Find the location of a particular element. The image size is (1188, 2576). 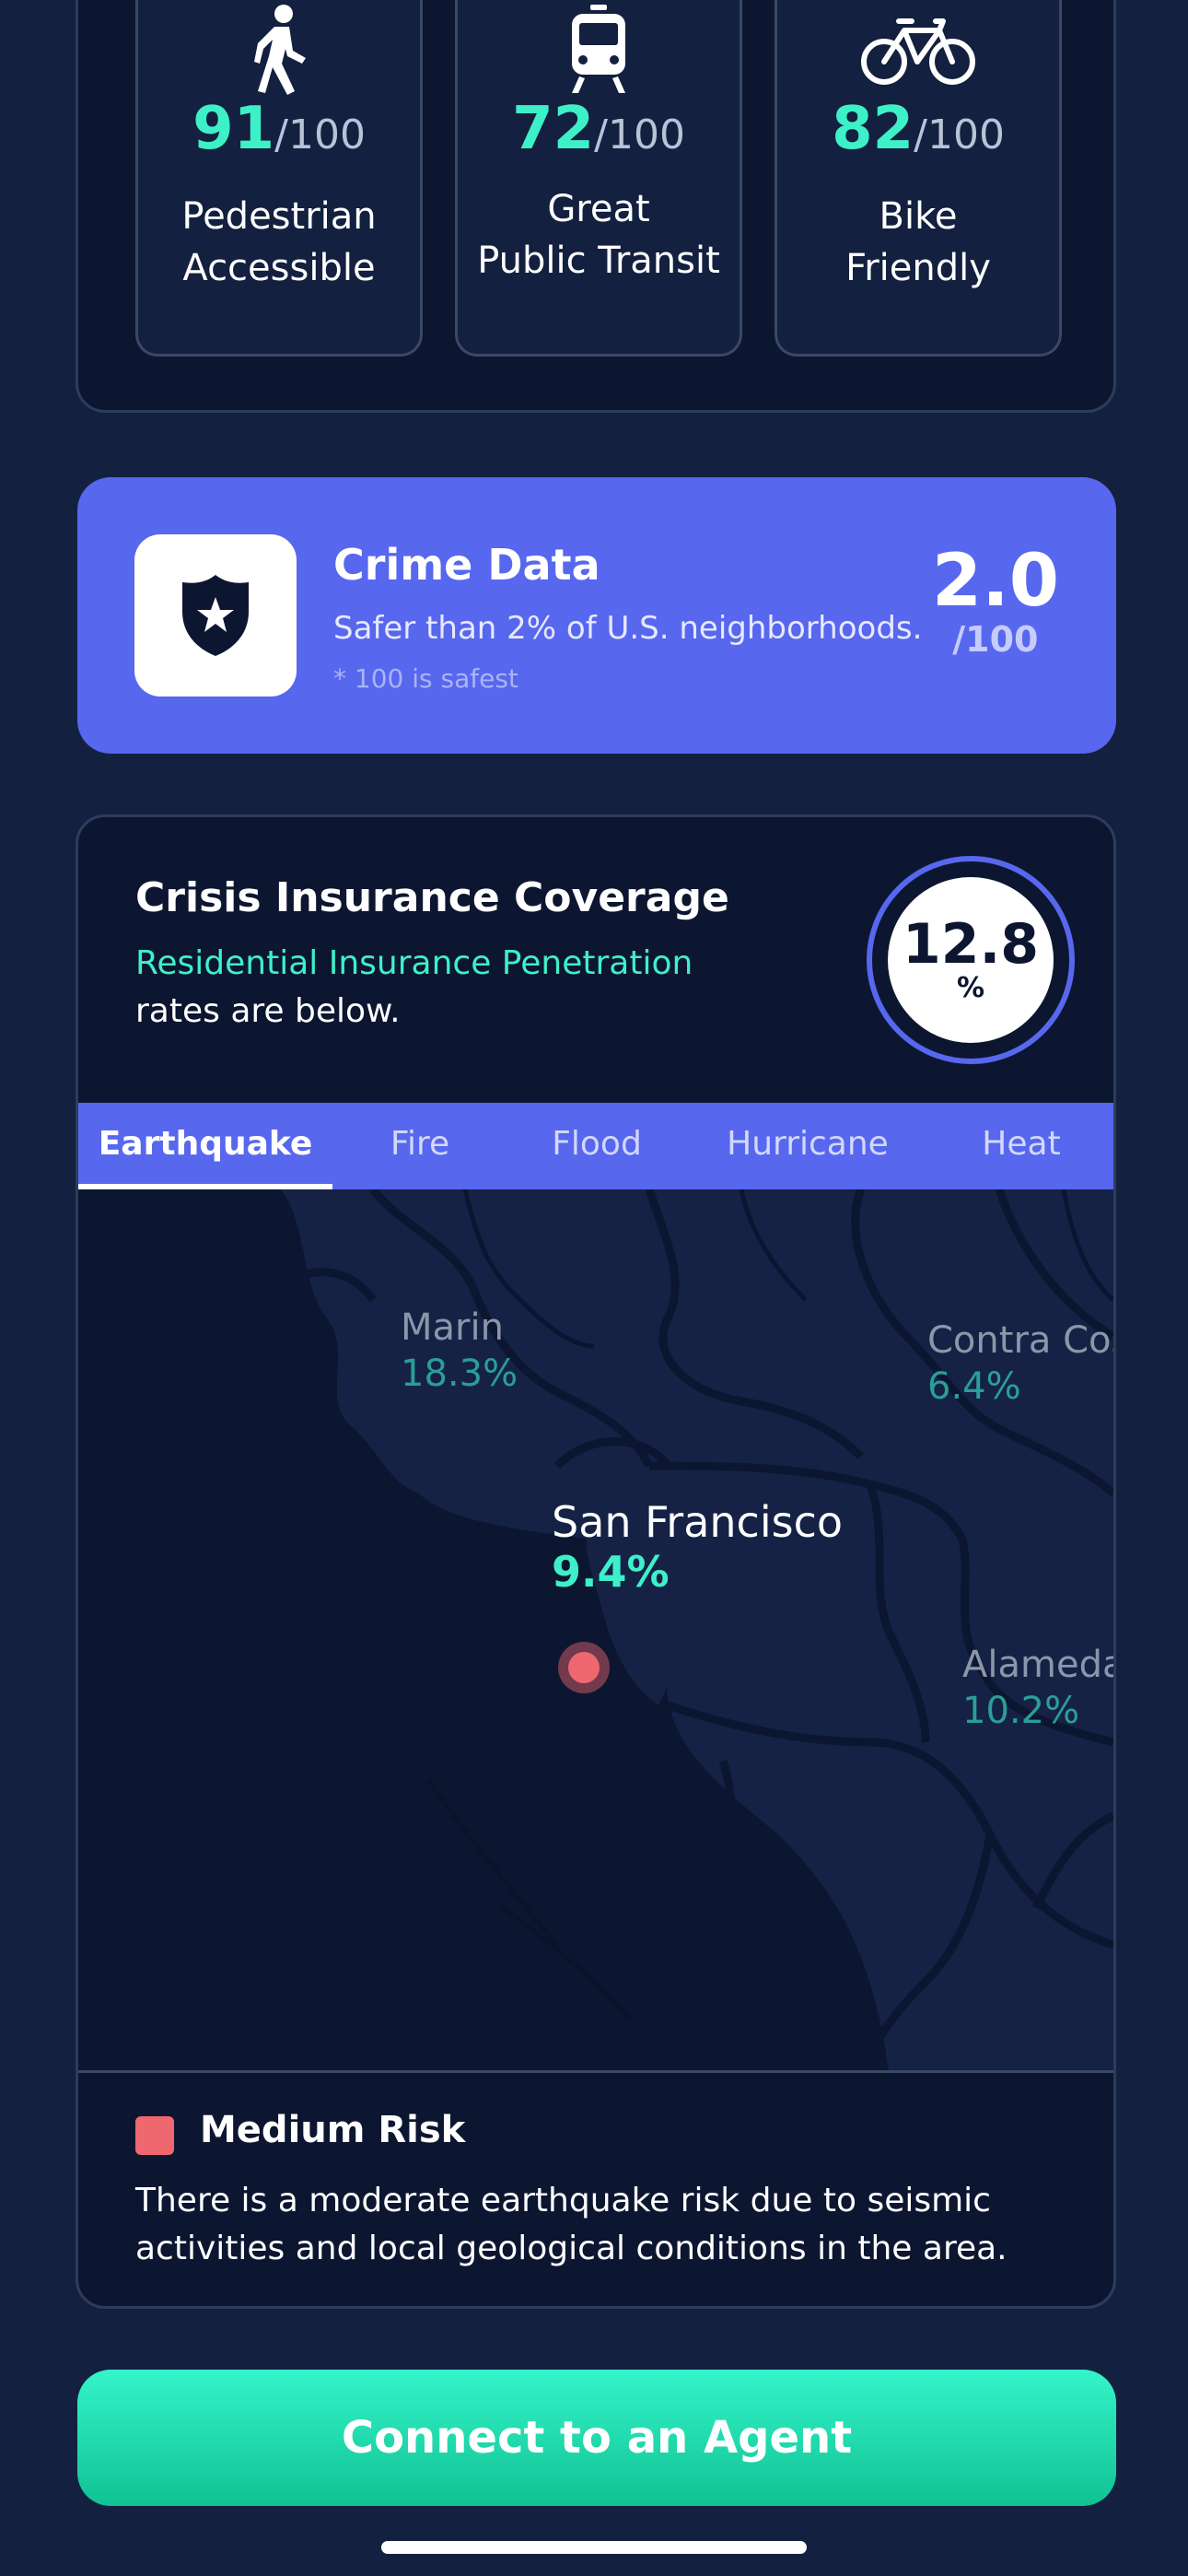

walk-score-value: 91/100 is located at coordinates (279, 129).